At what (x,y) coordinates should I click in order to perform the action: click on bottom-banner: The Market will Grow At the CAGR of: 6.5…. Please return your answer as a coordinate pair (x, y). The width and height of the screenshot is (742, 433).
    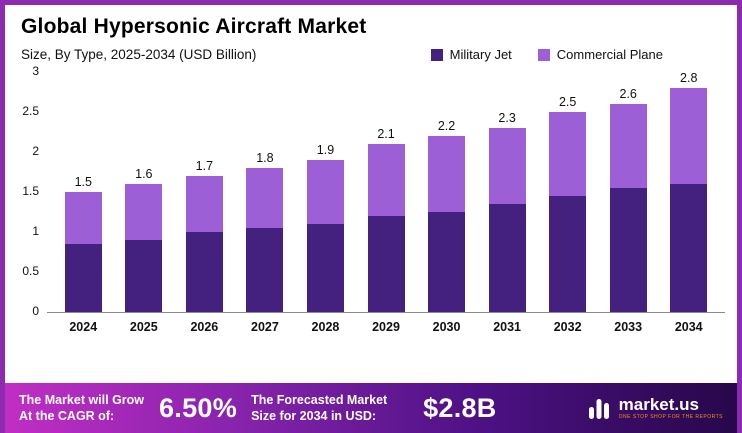
    Looking at the image, I should click on (371, 408).